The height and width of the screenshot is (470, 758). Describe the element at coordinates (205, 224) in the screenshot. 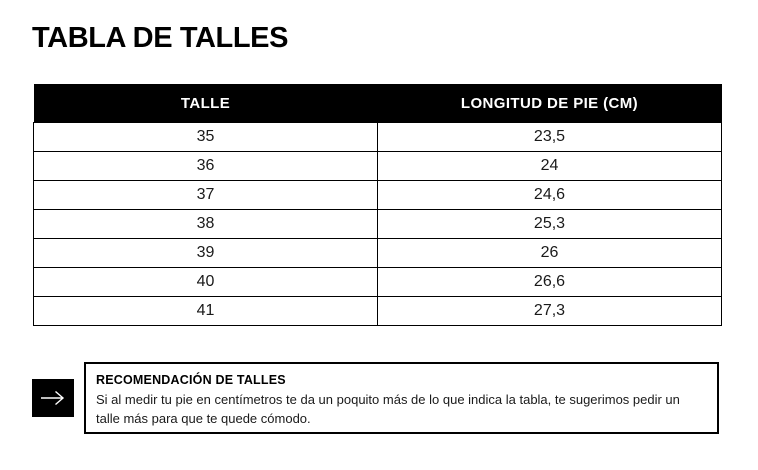

I see `cell-talle: 38` at that location.